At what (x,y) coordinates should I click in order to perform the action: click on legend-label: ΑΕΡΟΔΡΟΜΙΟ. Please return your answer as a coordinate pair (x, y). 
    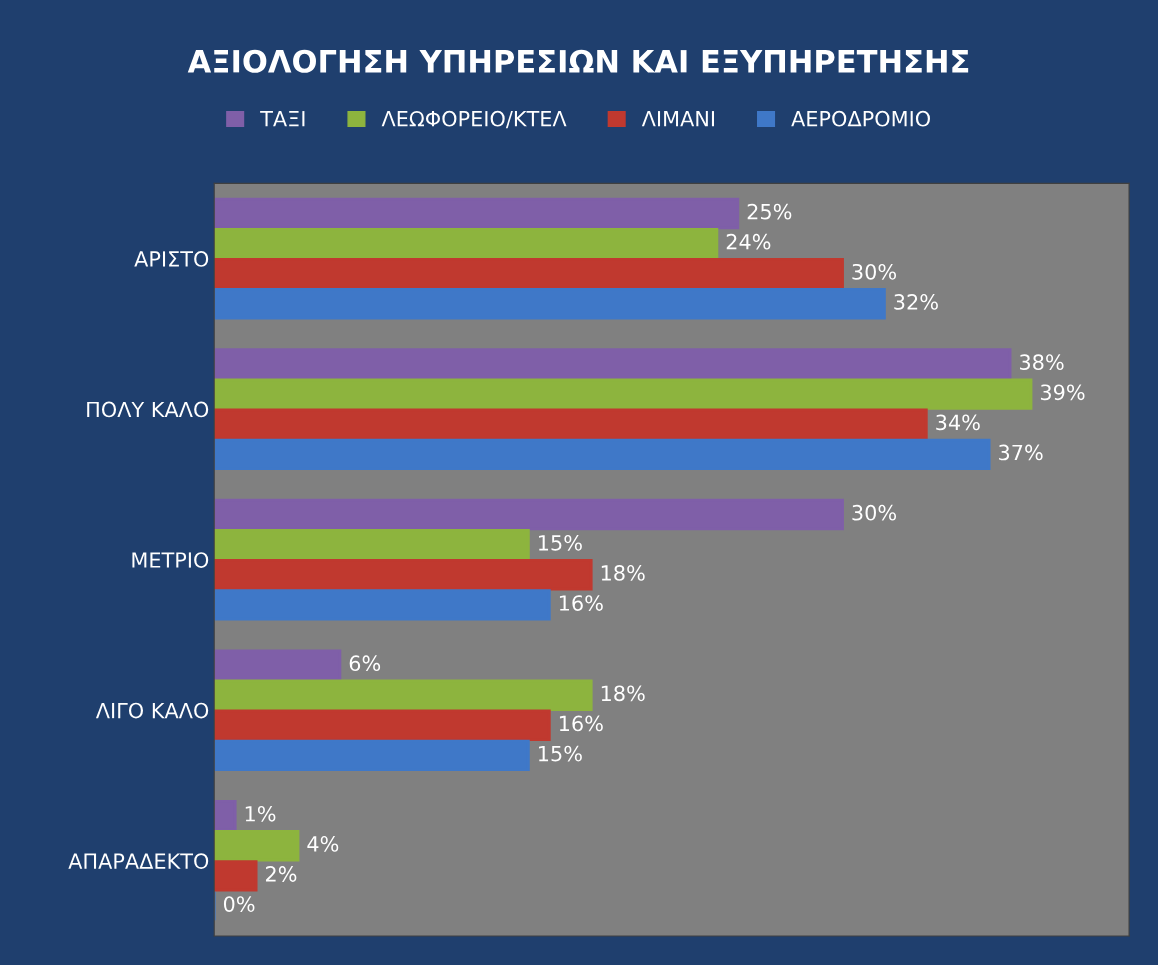
    Looking at the image, I should click on (860, 118).